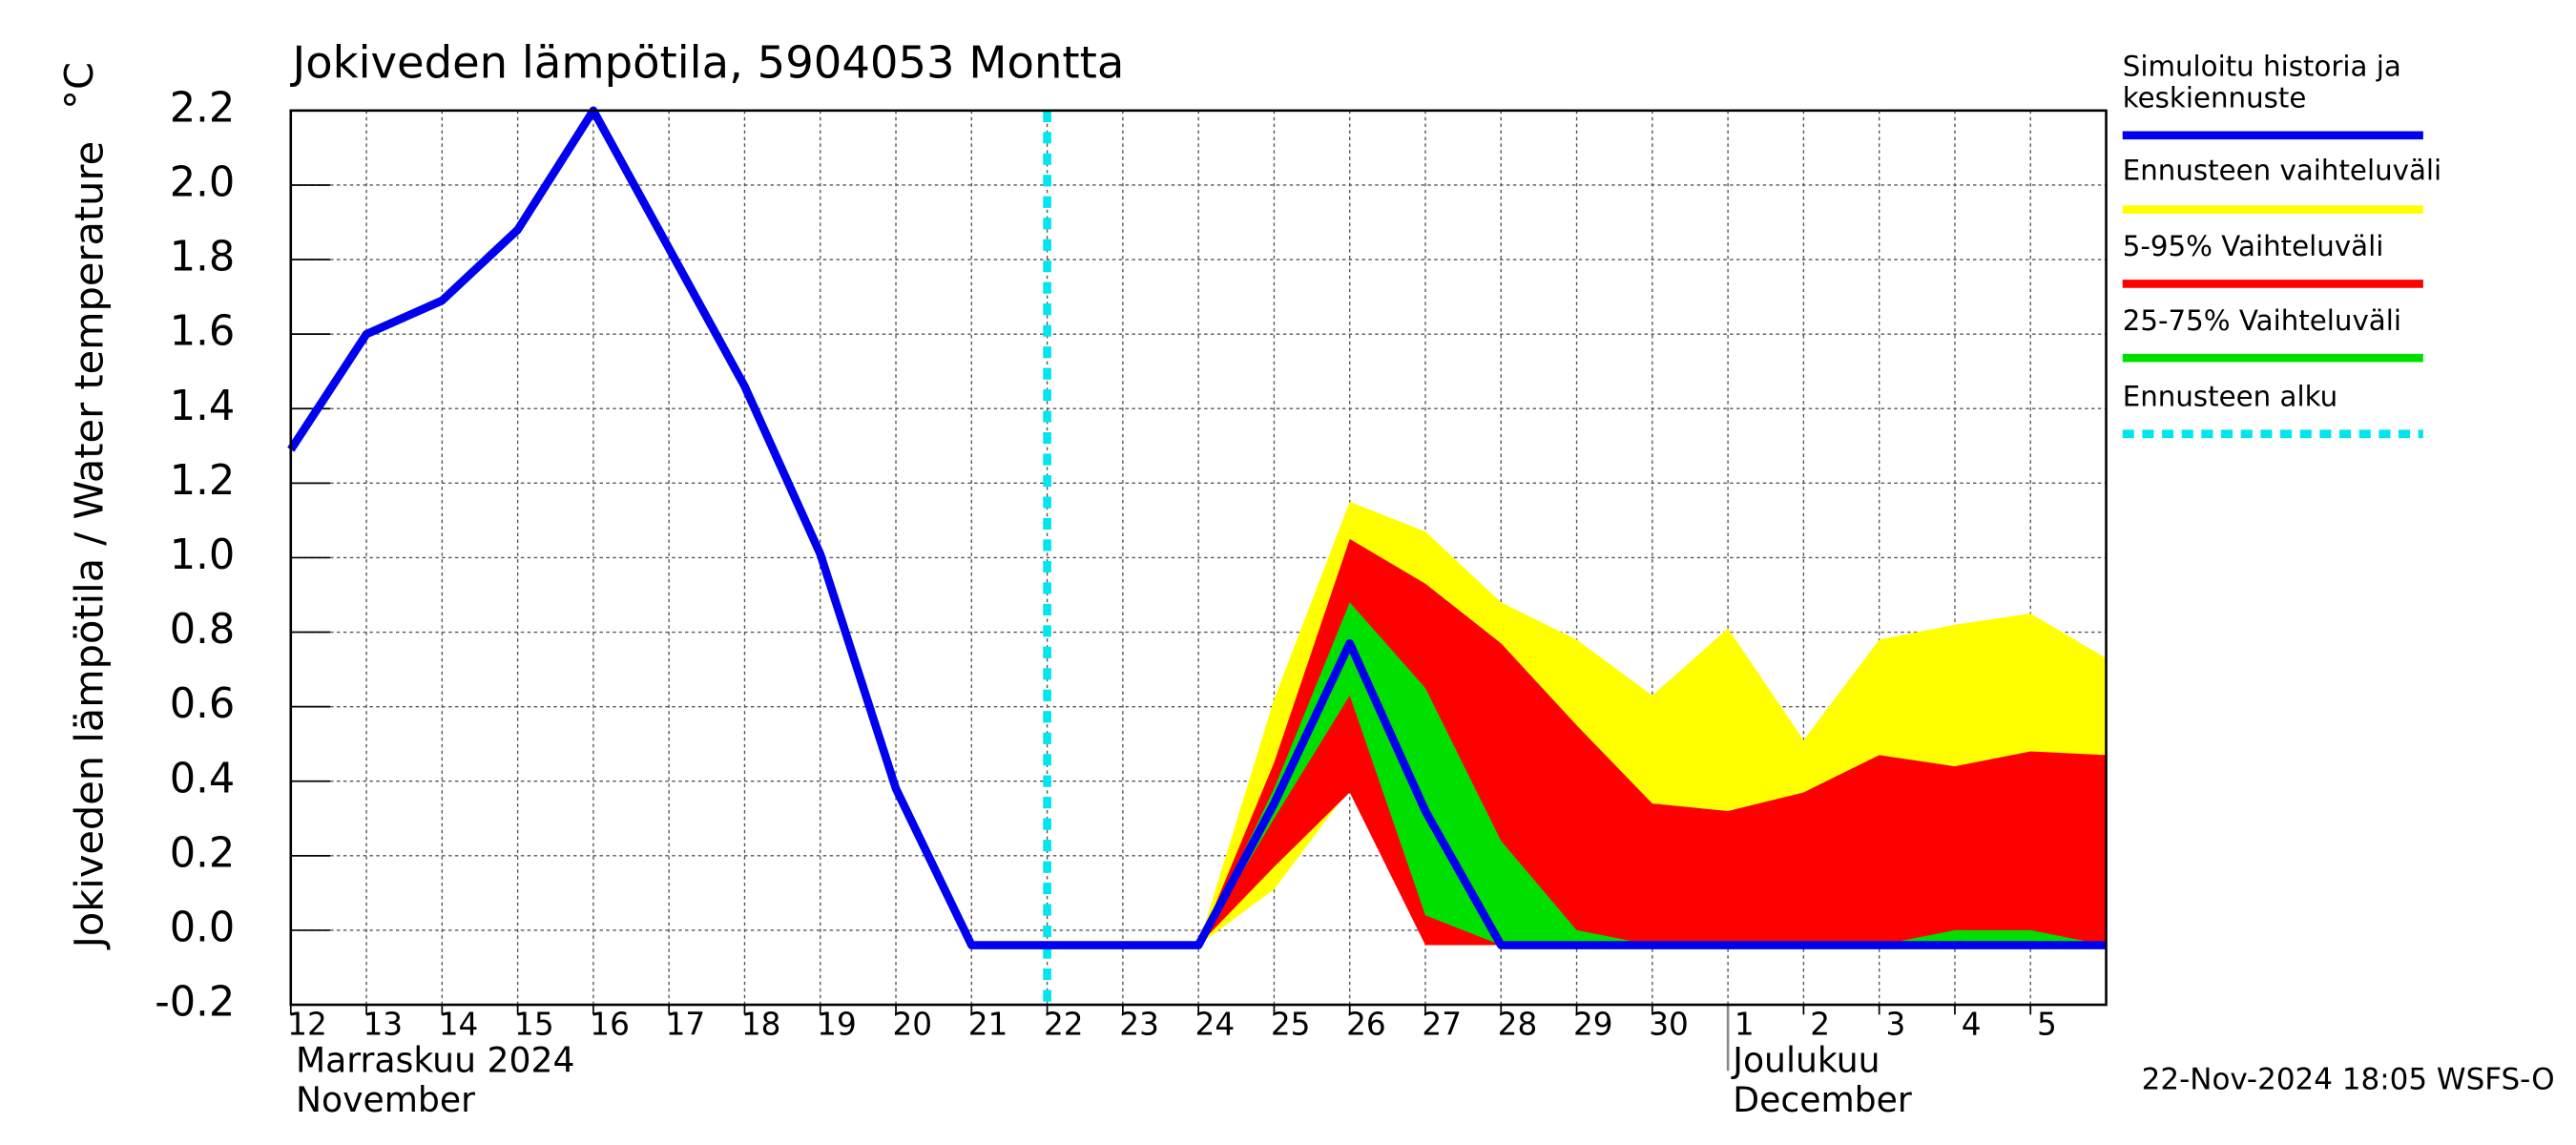 The width and height of the screenshot is (2576, 1145). What do you see at coordinates (534, 1024) in the screenshot?
I see `x-tick-label: 15` at bounding box center [534, 1024].